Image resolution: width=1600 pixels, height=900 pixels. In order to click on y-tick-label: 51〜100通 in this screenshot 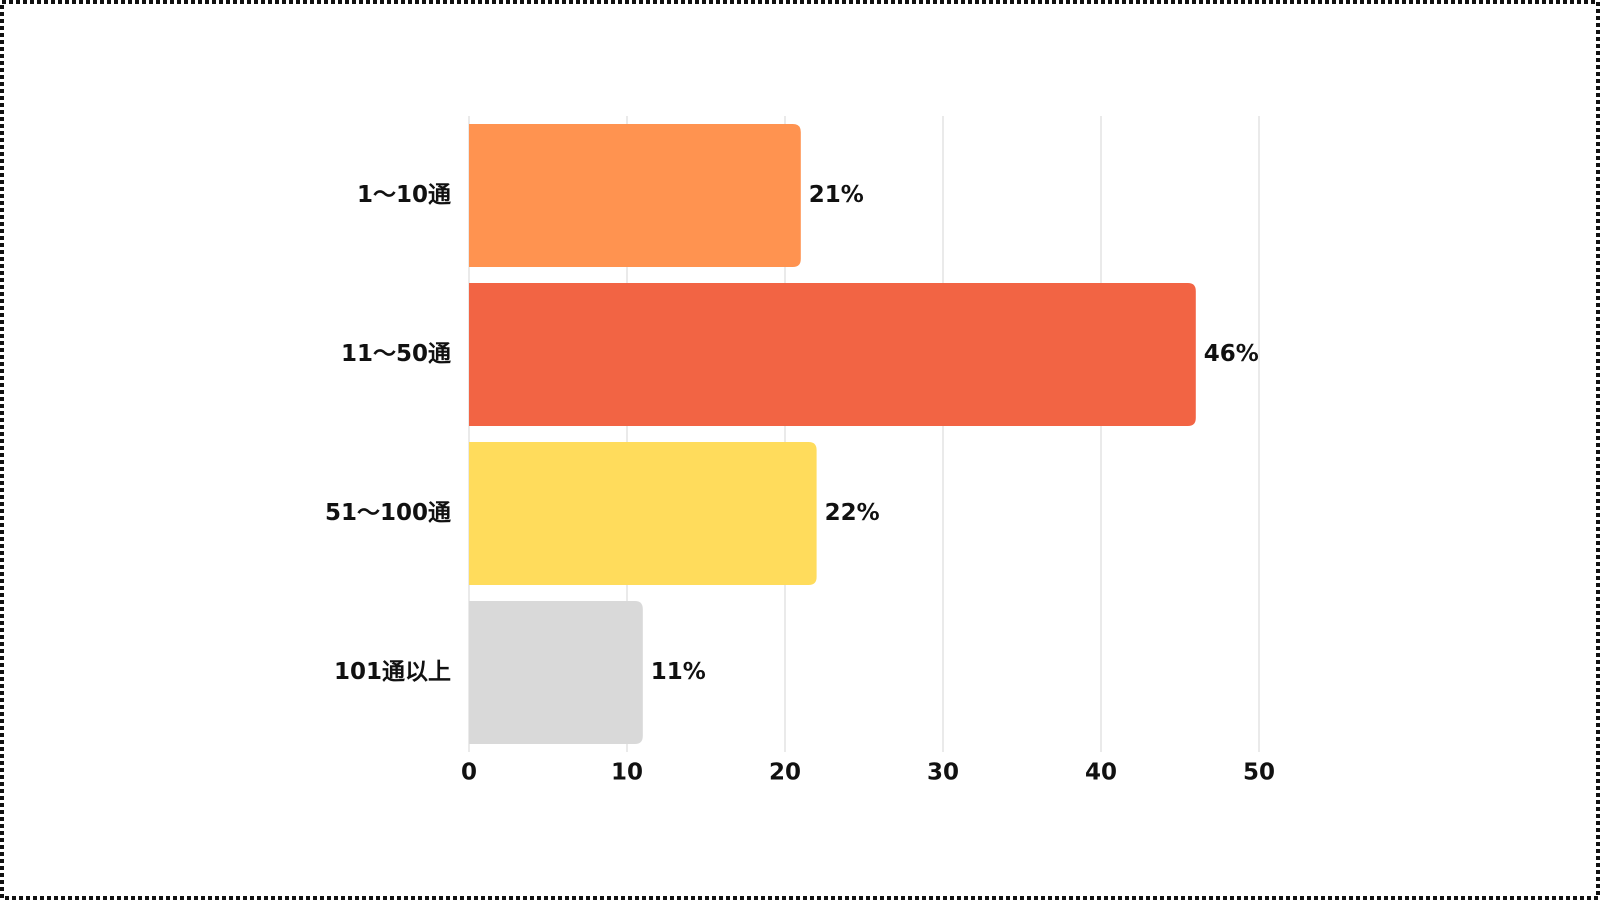, I will do `click(388, 513)`.